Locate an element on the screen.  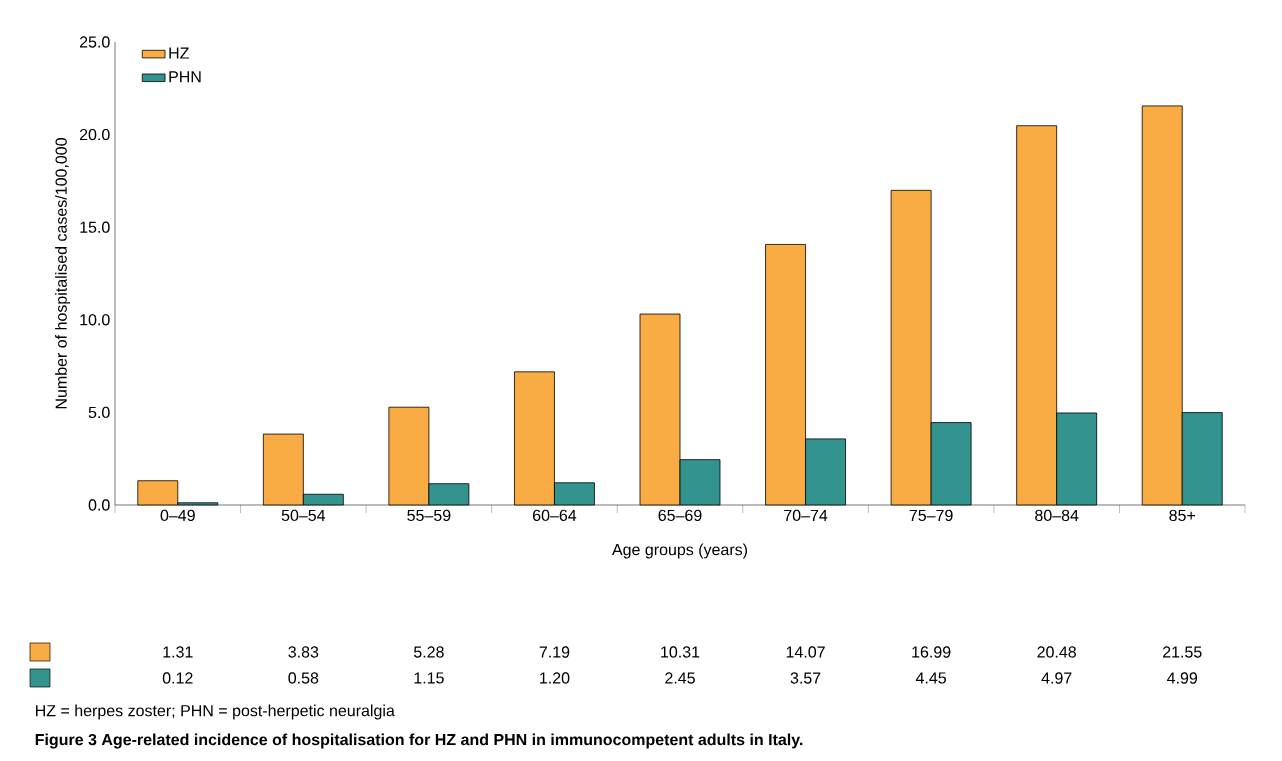
data-label: 1.20 is located at coordinates (555, 678).